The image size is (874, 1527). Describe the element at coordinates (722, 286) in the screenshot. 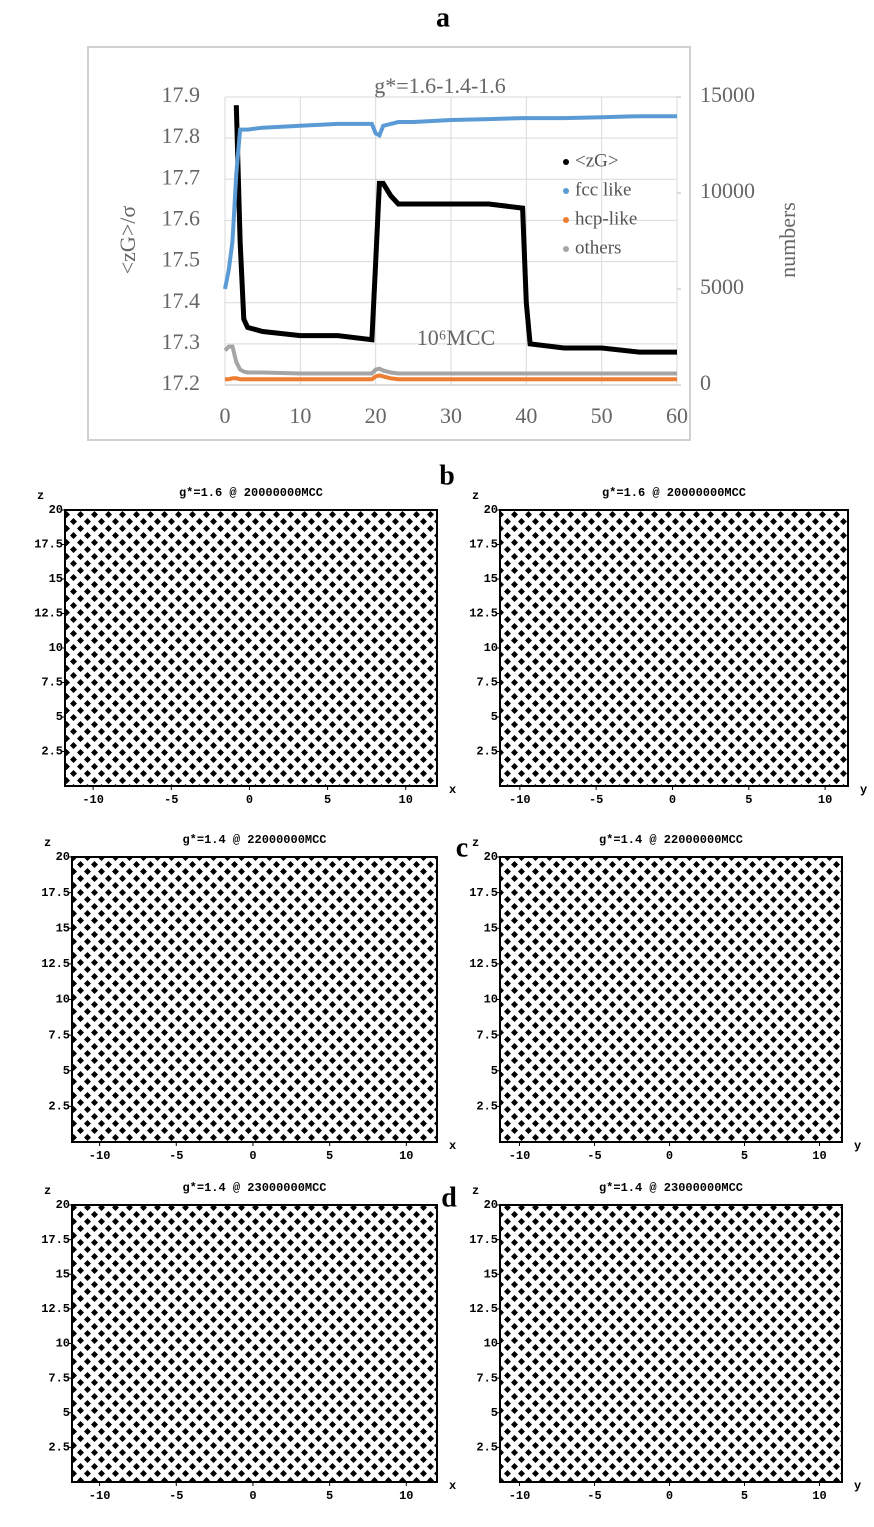

I see `y2-tick-label: 5000` at that location.